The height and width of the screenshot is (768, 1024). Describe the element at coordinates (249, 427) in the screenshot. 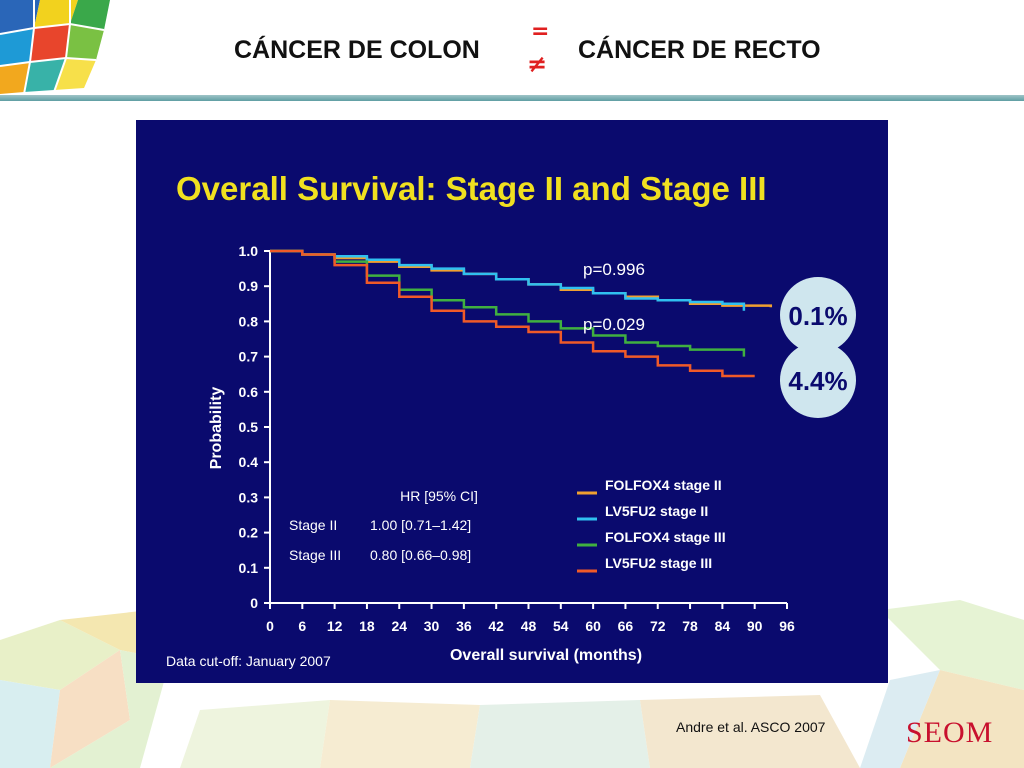

I see `y-tick-label: 0.5` at that location.